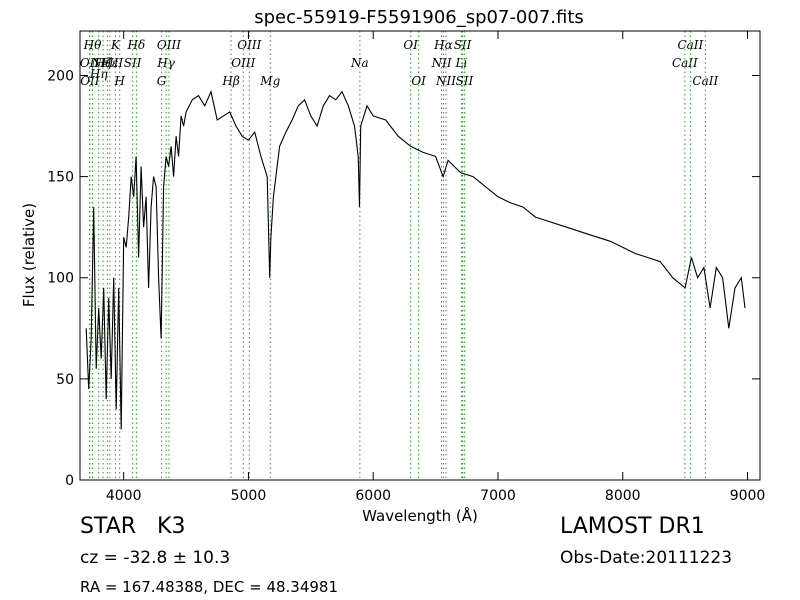  Describe the element at coordinates (29, 255) in the screenshot. I see `y-axis-label: Flux (relative)` at that location.